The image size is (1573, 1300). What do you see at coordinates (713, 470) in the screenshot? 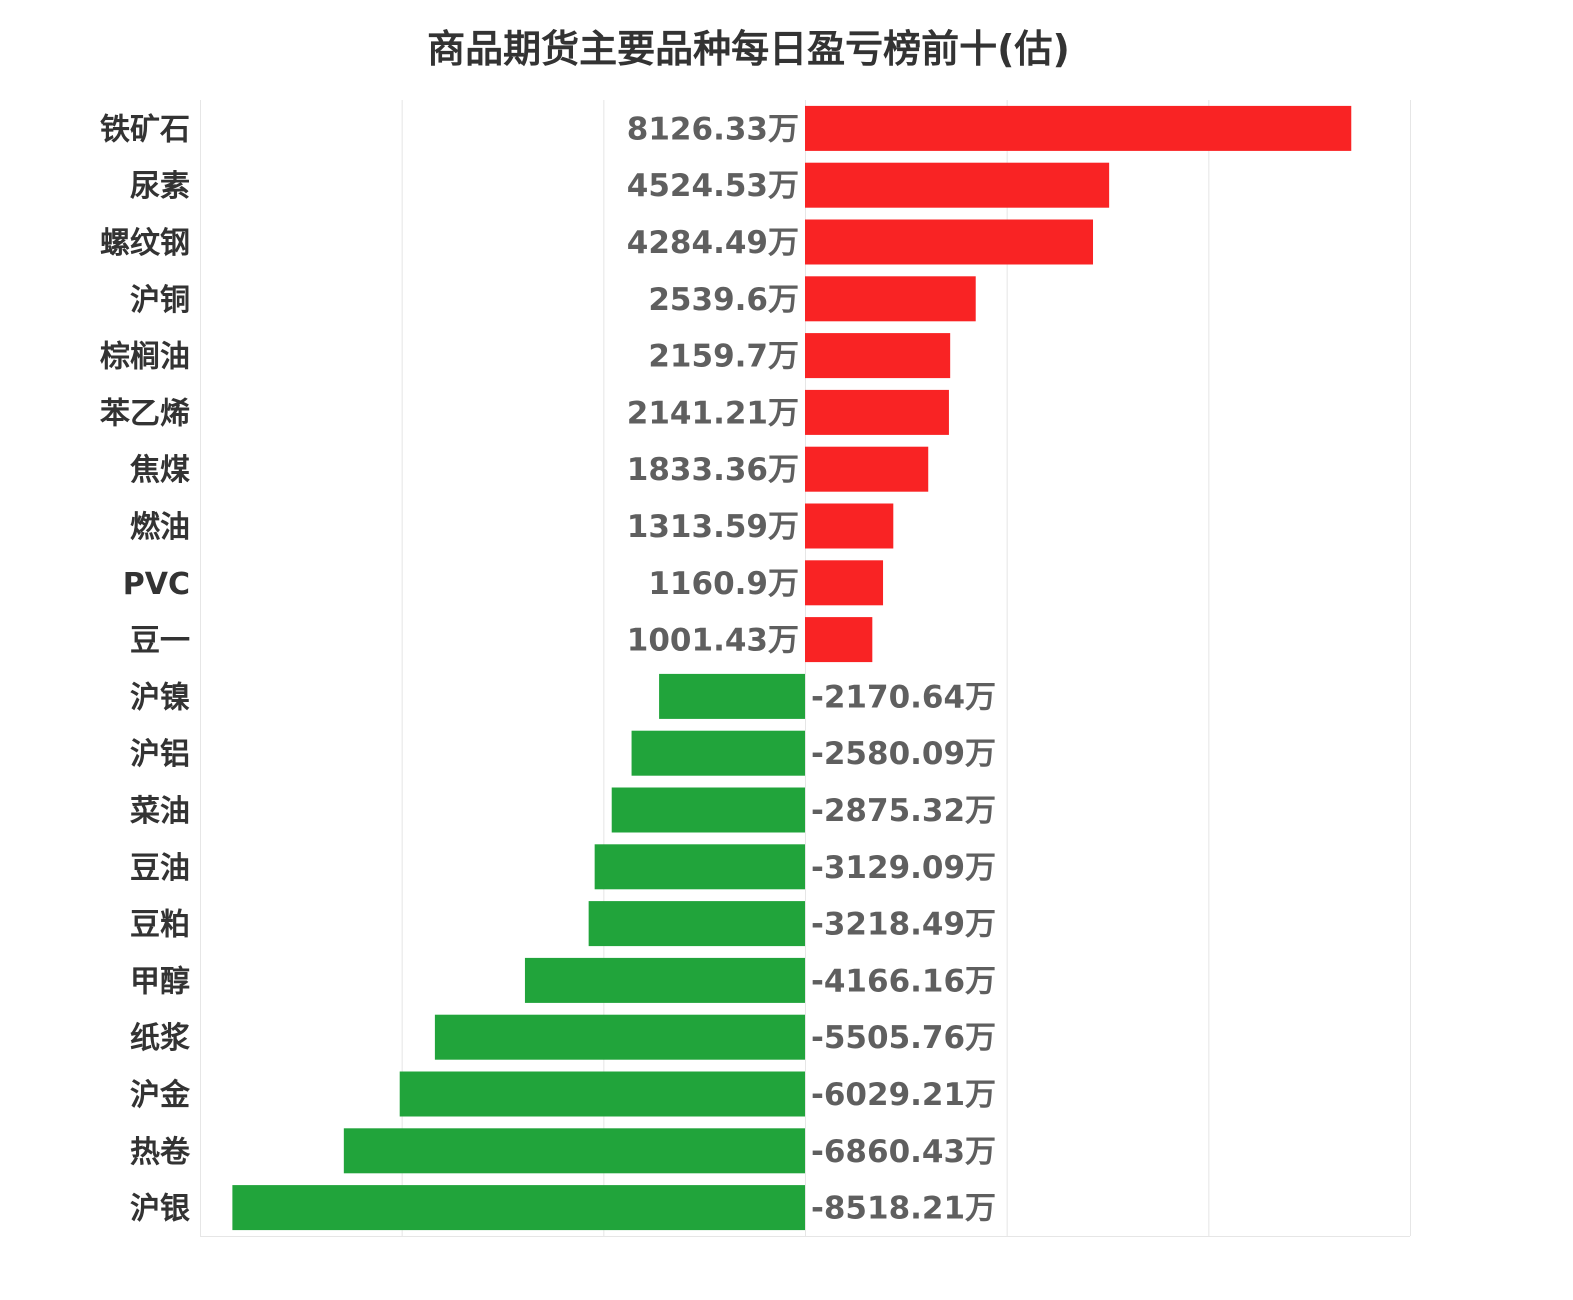
I see `data-label: 1833.36万` at bounding box center [713, 470].